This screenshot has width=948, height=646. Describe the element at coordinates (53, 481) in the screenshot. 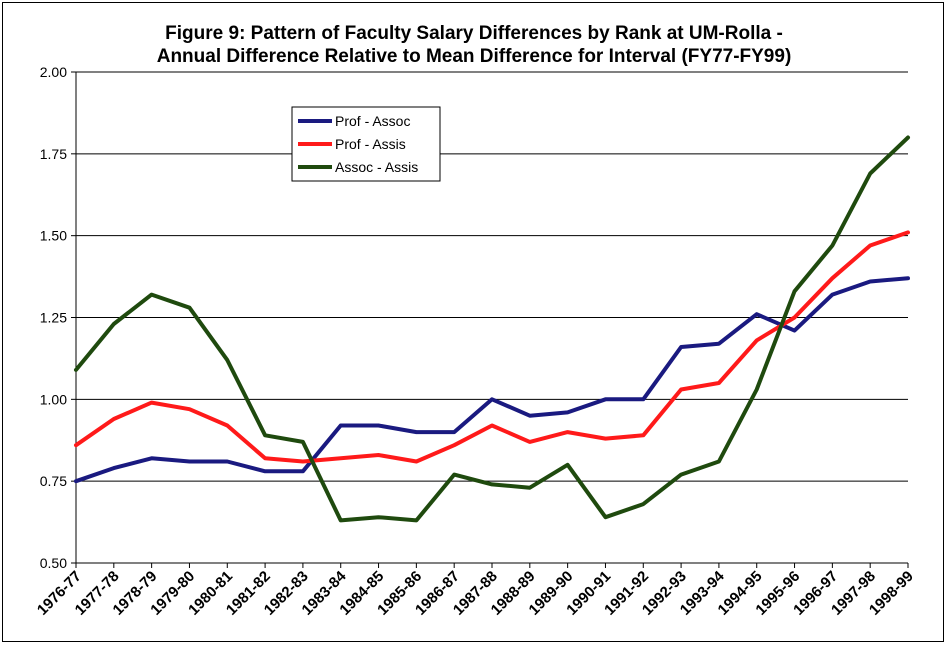

I see `y-tick-label: 0.75` at that location.